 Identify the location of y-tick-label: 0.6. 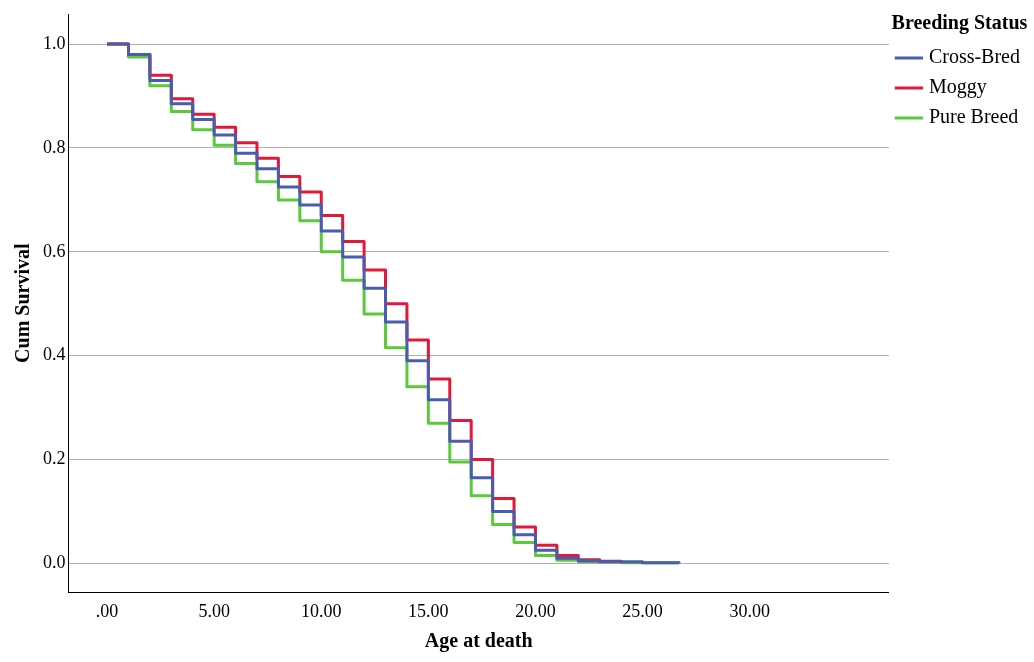
(54, 250).